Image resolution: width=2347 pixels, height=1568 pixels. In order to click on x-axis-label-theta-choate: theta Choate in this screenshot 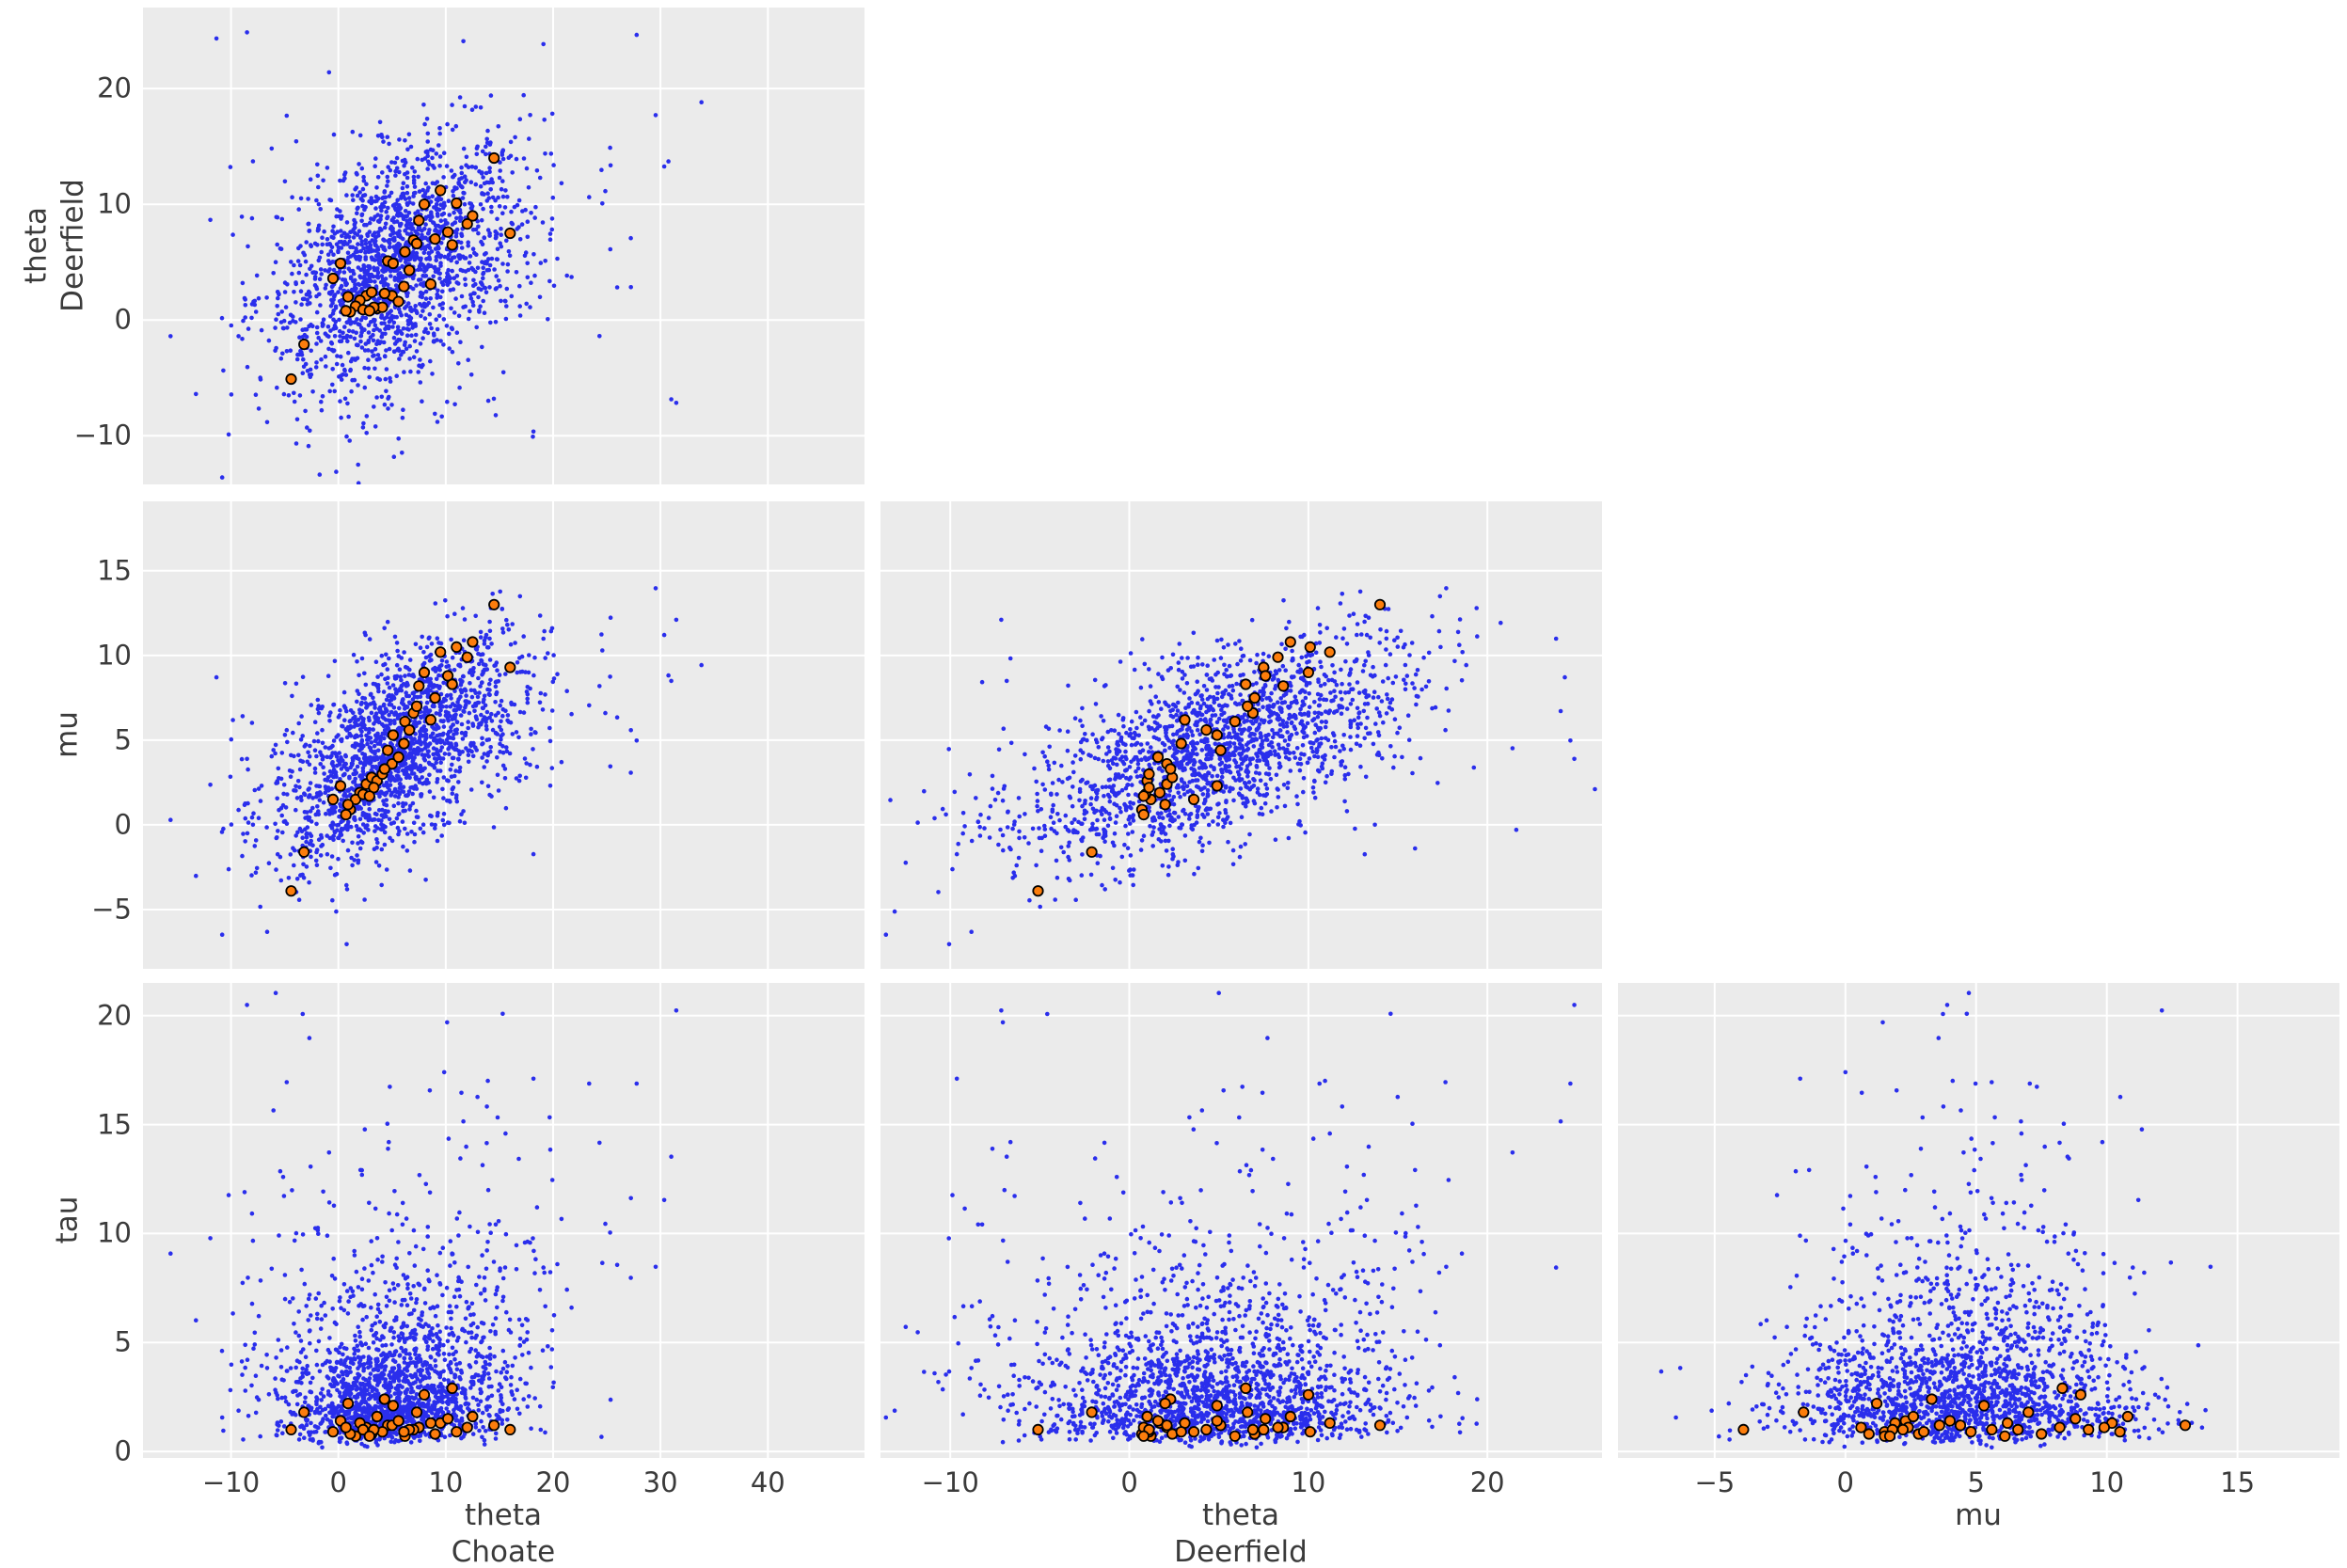, I will do `click(504, 1532)`.